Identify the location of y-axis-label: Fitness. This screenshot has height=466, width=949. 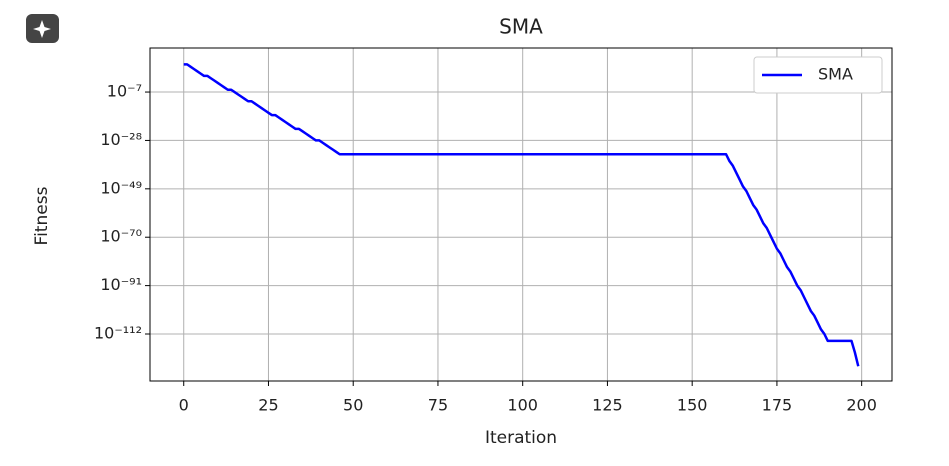
(42, 215).